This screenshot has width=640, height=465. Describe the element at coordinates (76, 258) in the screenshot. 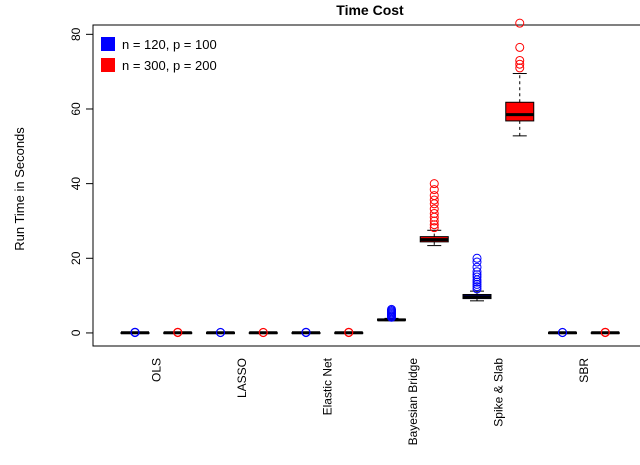

I see `y-tick-label: 20` at that location.